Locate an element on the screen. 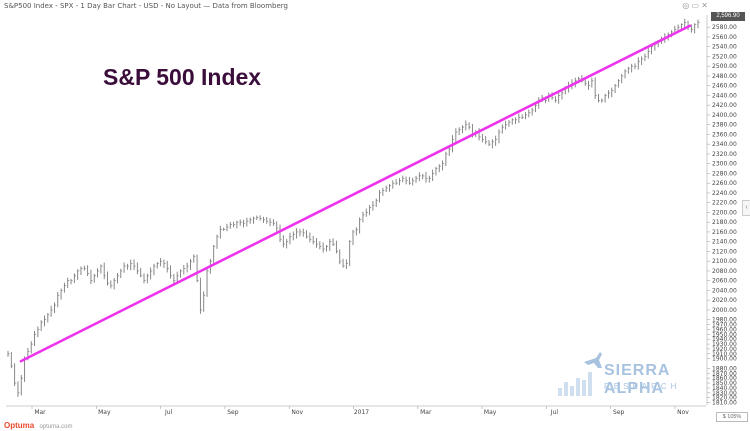 The width and height of the screenshot is (750, 431). y-tick-label: 2060.00 is located at coordinates (724, 281).